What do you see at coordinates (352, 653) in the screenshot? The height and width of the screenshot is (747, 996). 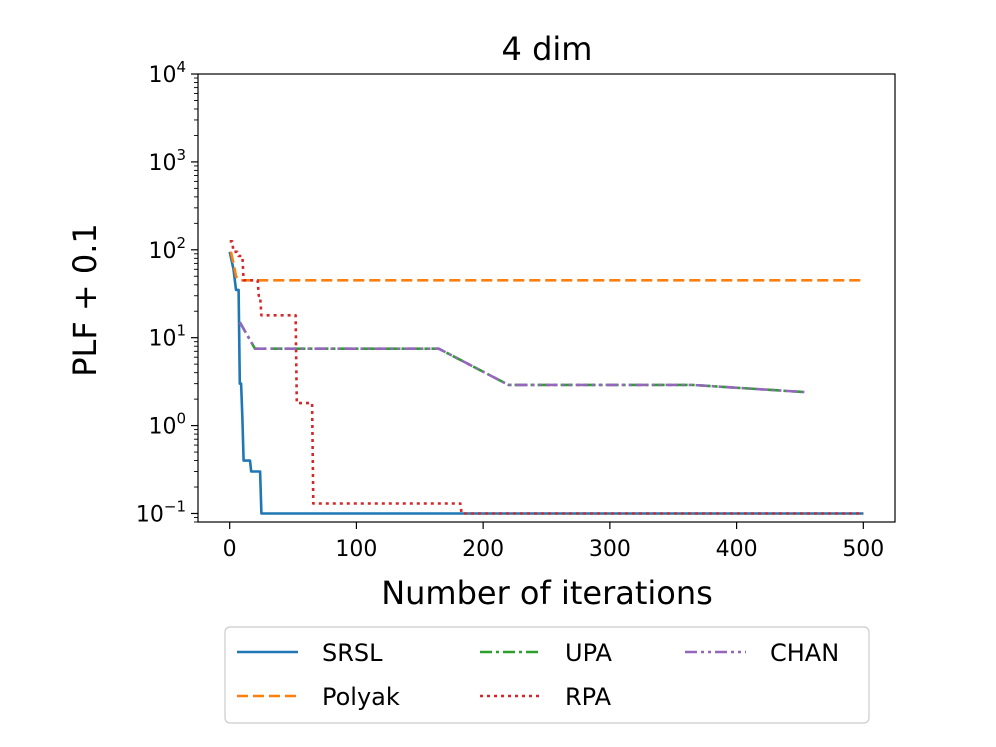 I see `legend-label-srsl: SRSL` at bounding box center [352, 653].